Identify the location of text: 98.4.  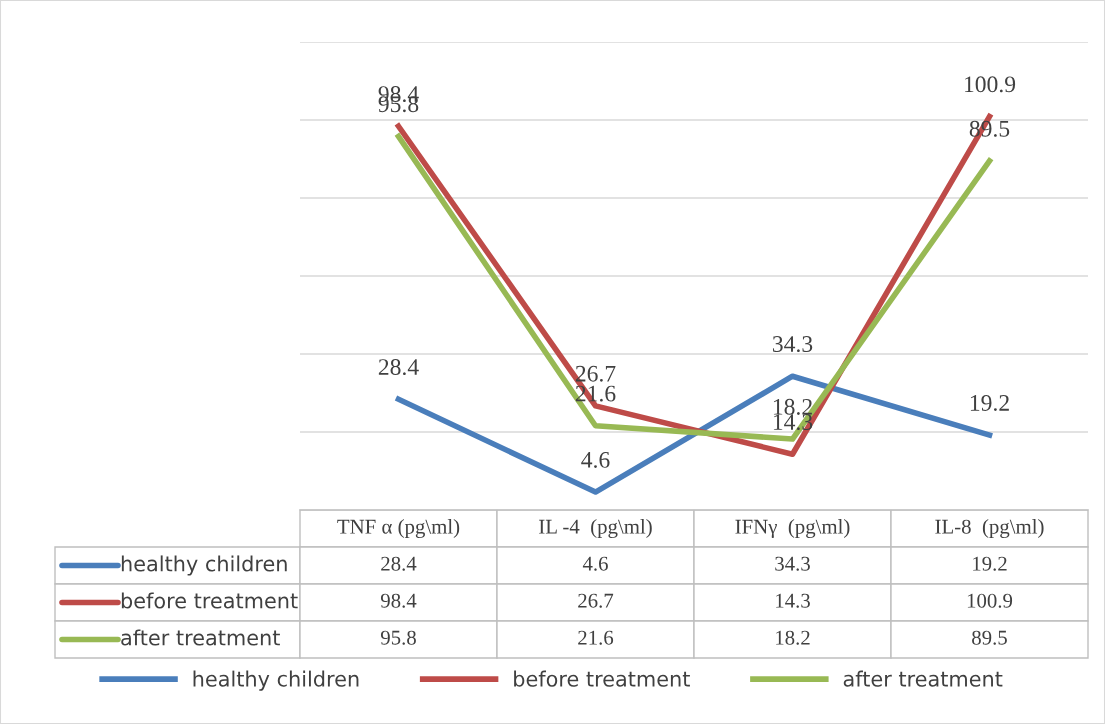
(398, 600).